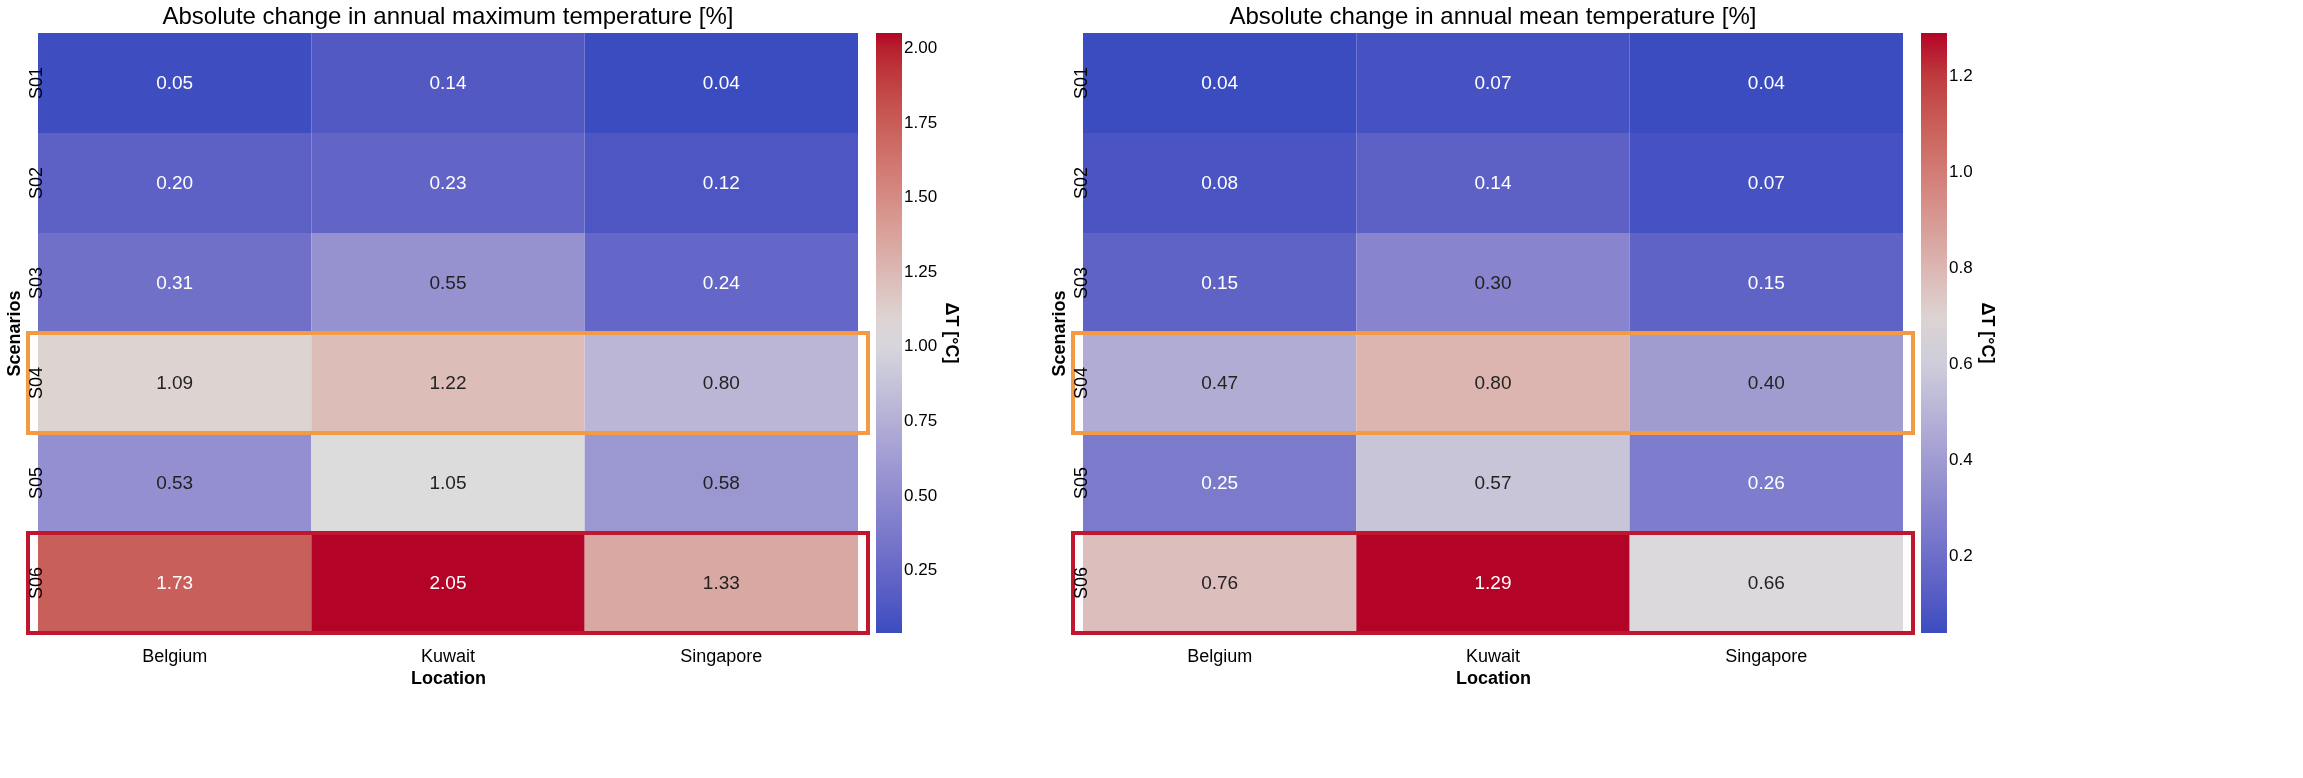 The image size is (2303, 778). Describe the element at coordinates (175, 482) in the screenshot. I see `data-label: 0.53` at that location.